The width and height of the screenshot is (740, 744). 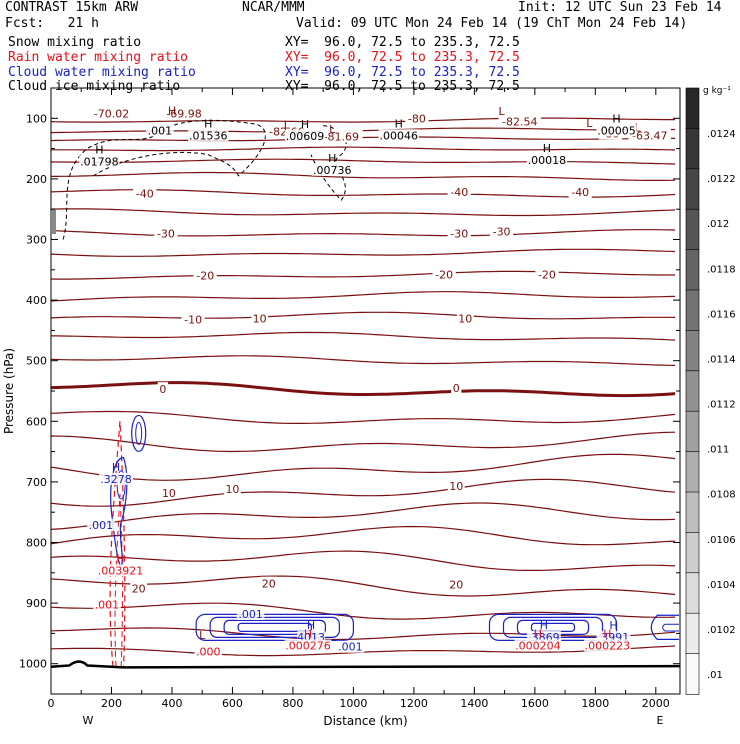 I want to click on snow-contour, so click(x=164, y=179).